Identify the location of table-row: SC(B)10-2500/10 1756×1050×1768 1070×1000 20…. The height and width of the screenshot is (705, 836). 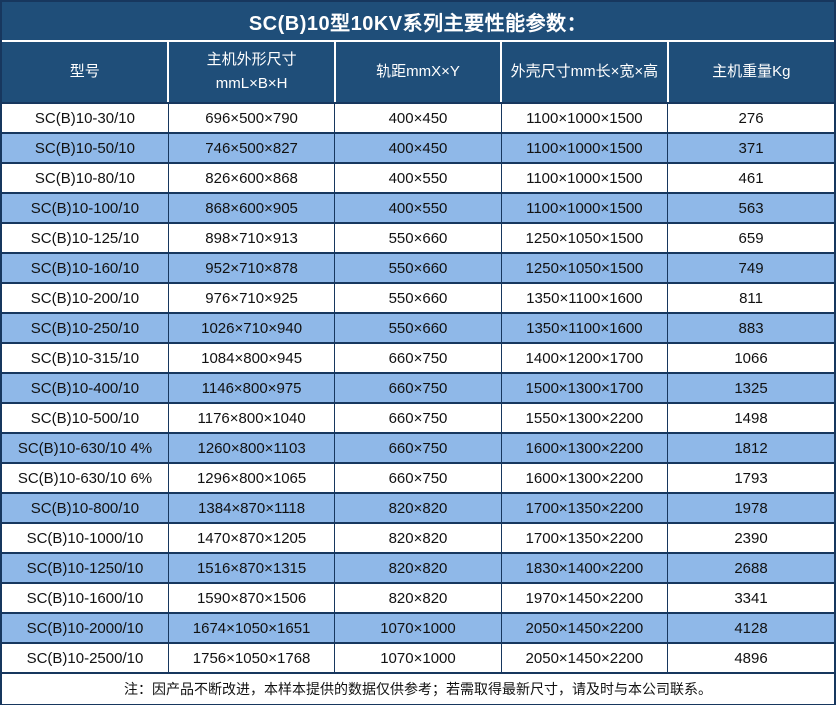
(418, 658).